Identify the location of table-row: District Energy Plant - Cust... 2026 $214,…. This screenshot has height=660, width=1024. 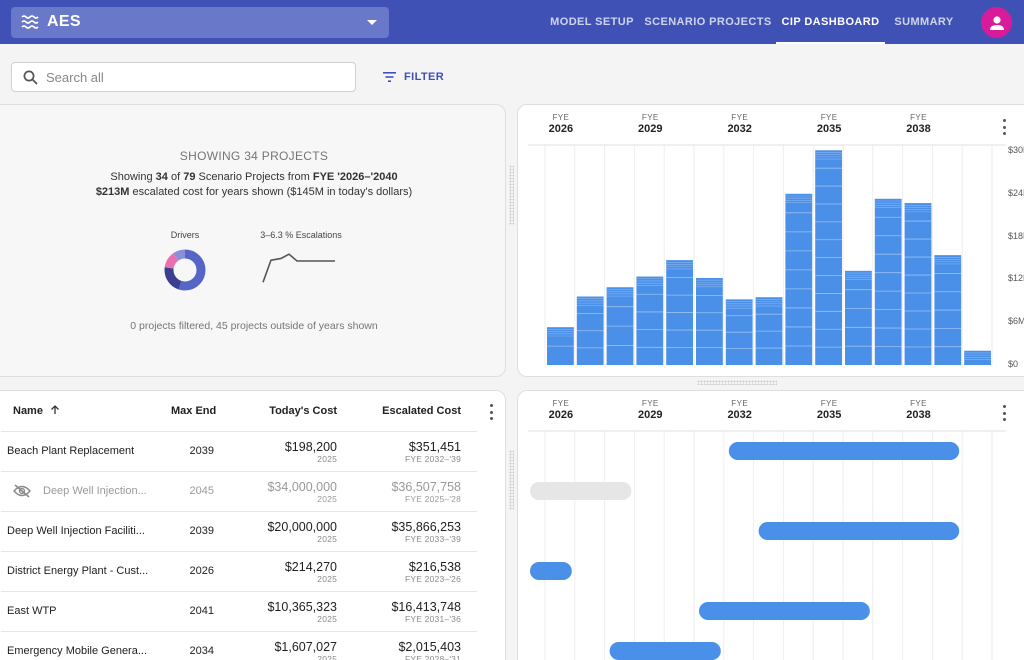
(239, 571).